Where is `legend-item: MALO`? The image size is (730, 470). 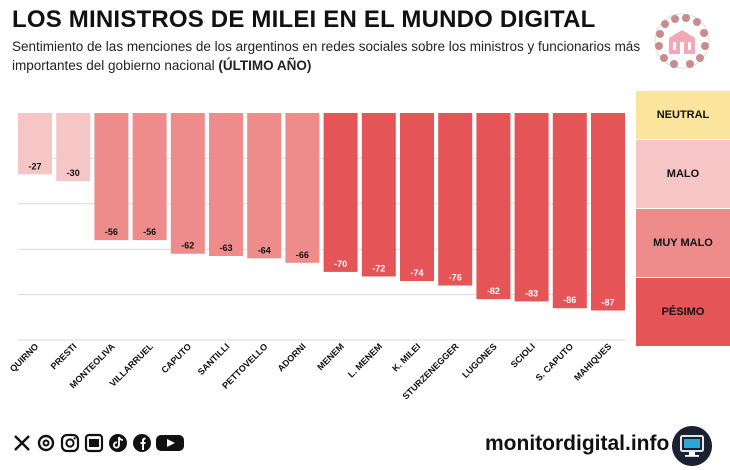 legend-item: MALO is located at coordinates (683, 173).